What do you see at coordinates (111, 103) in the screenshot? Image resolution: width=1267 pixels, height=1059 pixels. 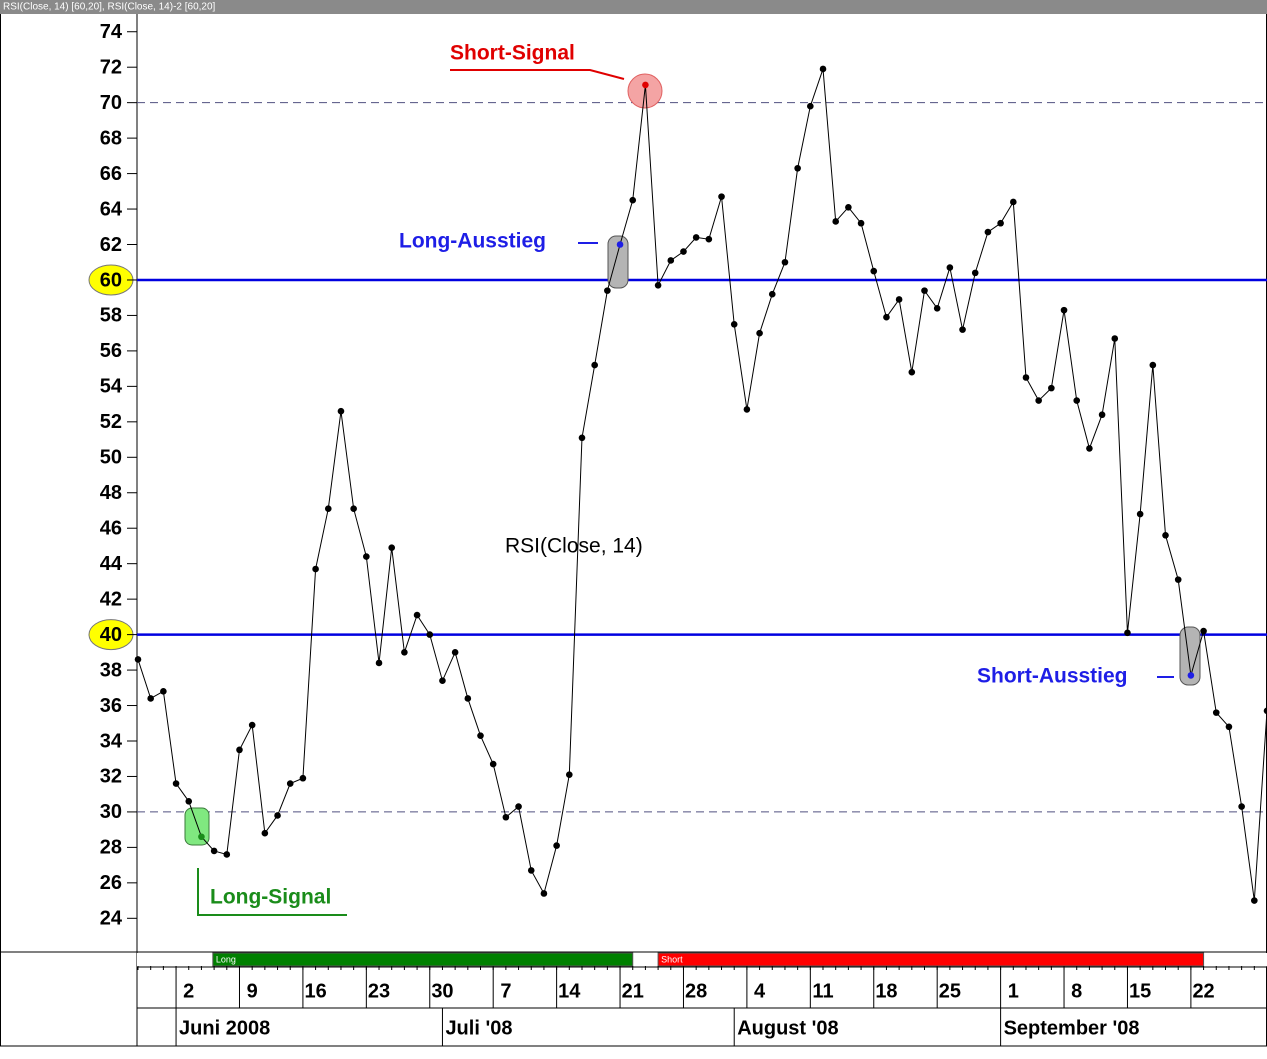 I see `y-tick-label: 70` at bounding box center [111, 103].